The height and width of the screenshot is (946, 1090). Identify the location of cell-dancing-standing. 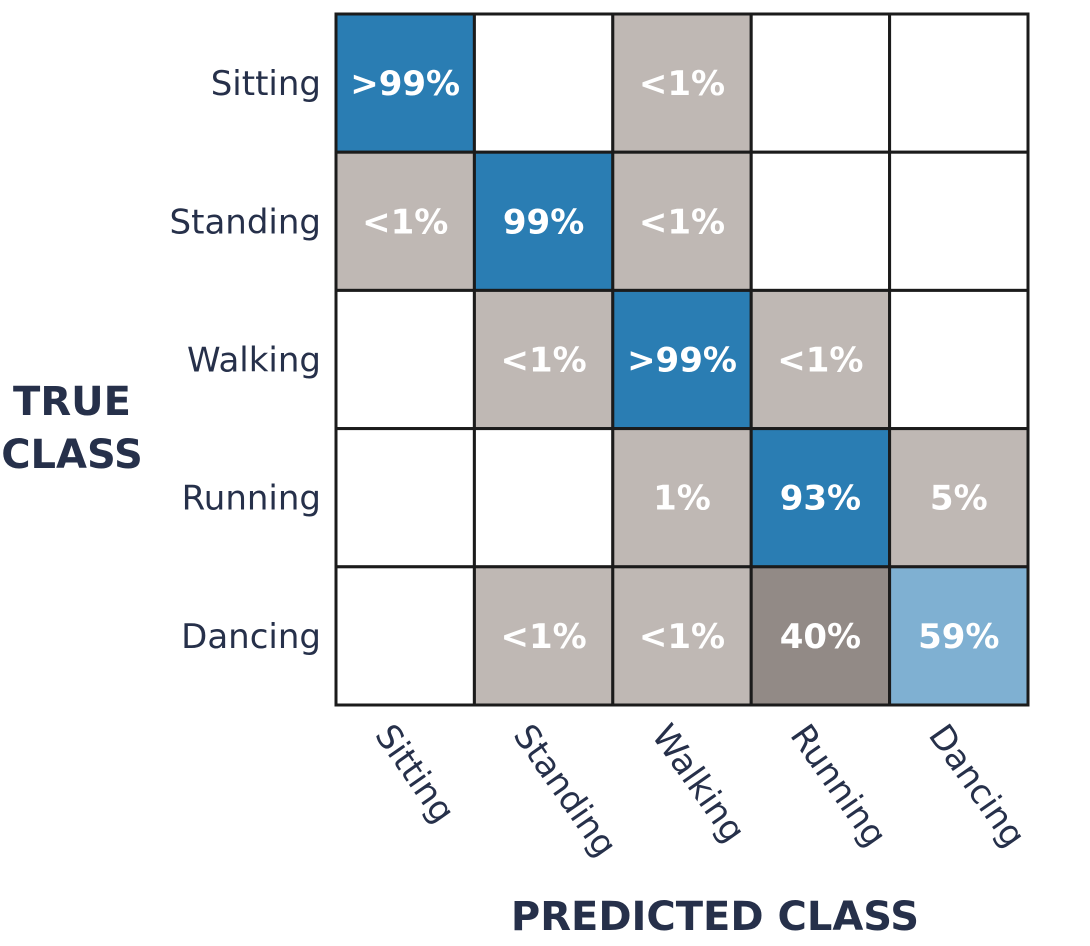
(543, 636).